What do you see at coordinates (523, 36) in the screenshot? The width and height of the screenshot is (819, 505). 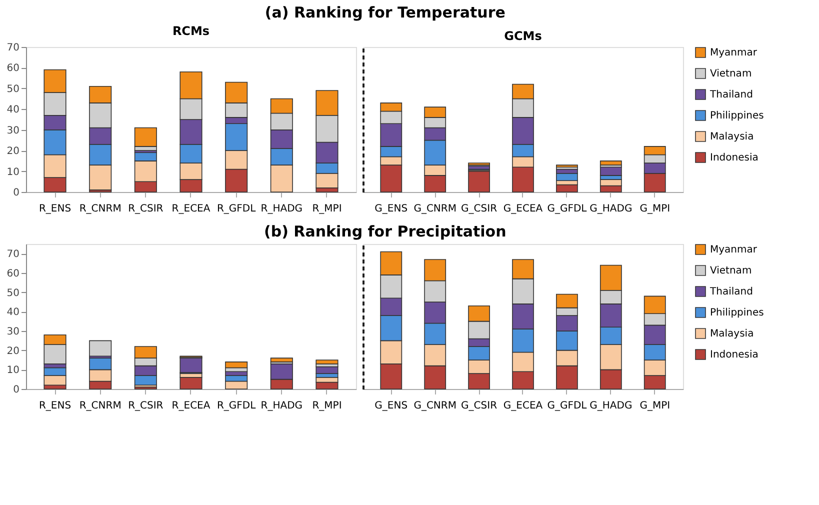 I see `chart-subtitle: GCMs` at bounding box center [523, 36].